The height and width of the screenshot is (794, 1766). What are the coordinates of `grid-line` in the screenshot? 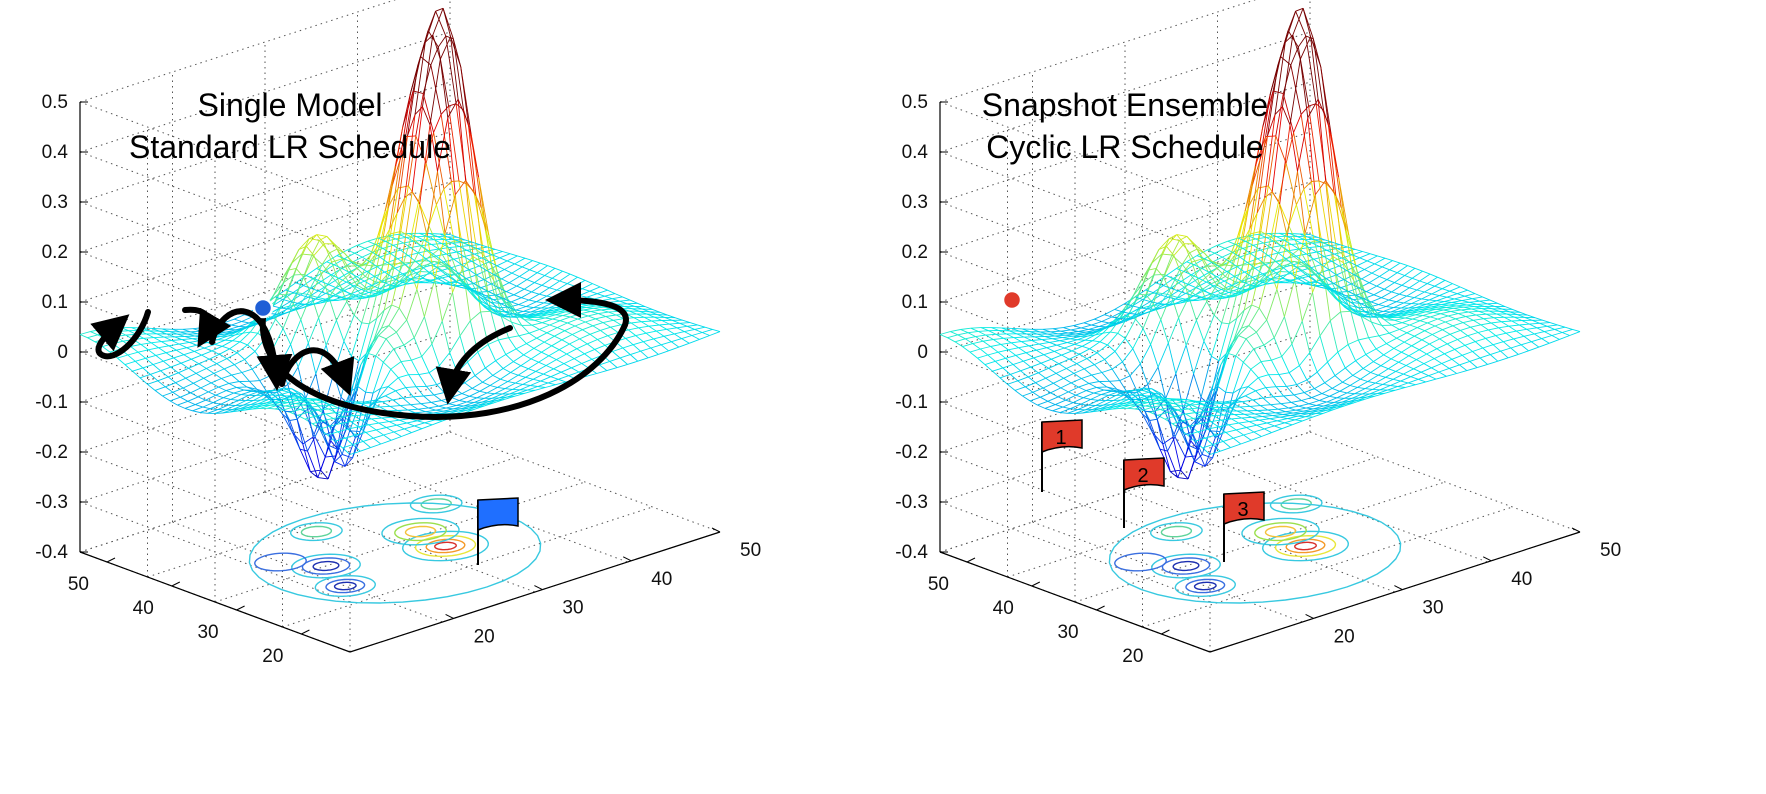 It's located at (215, 502).